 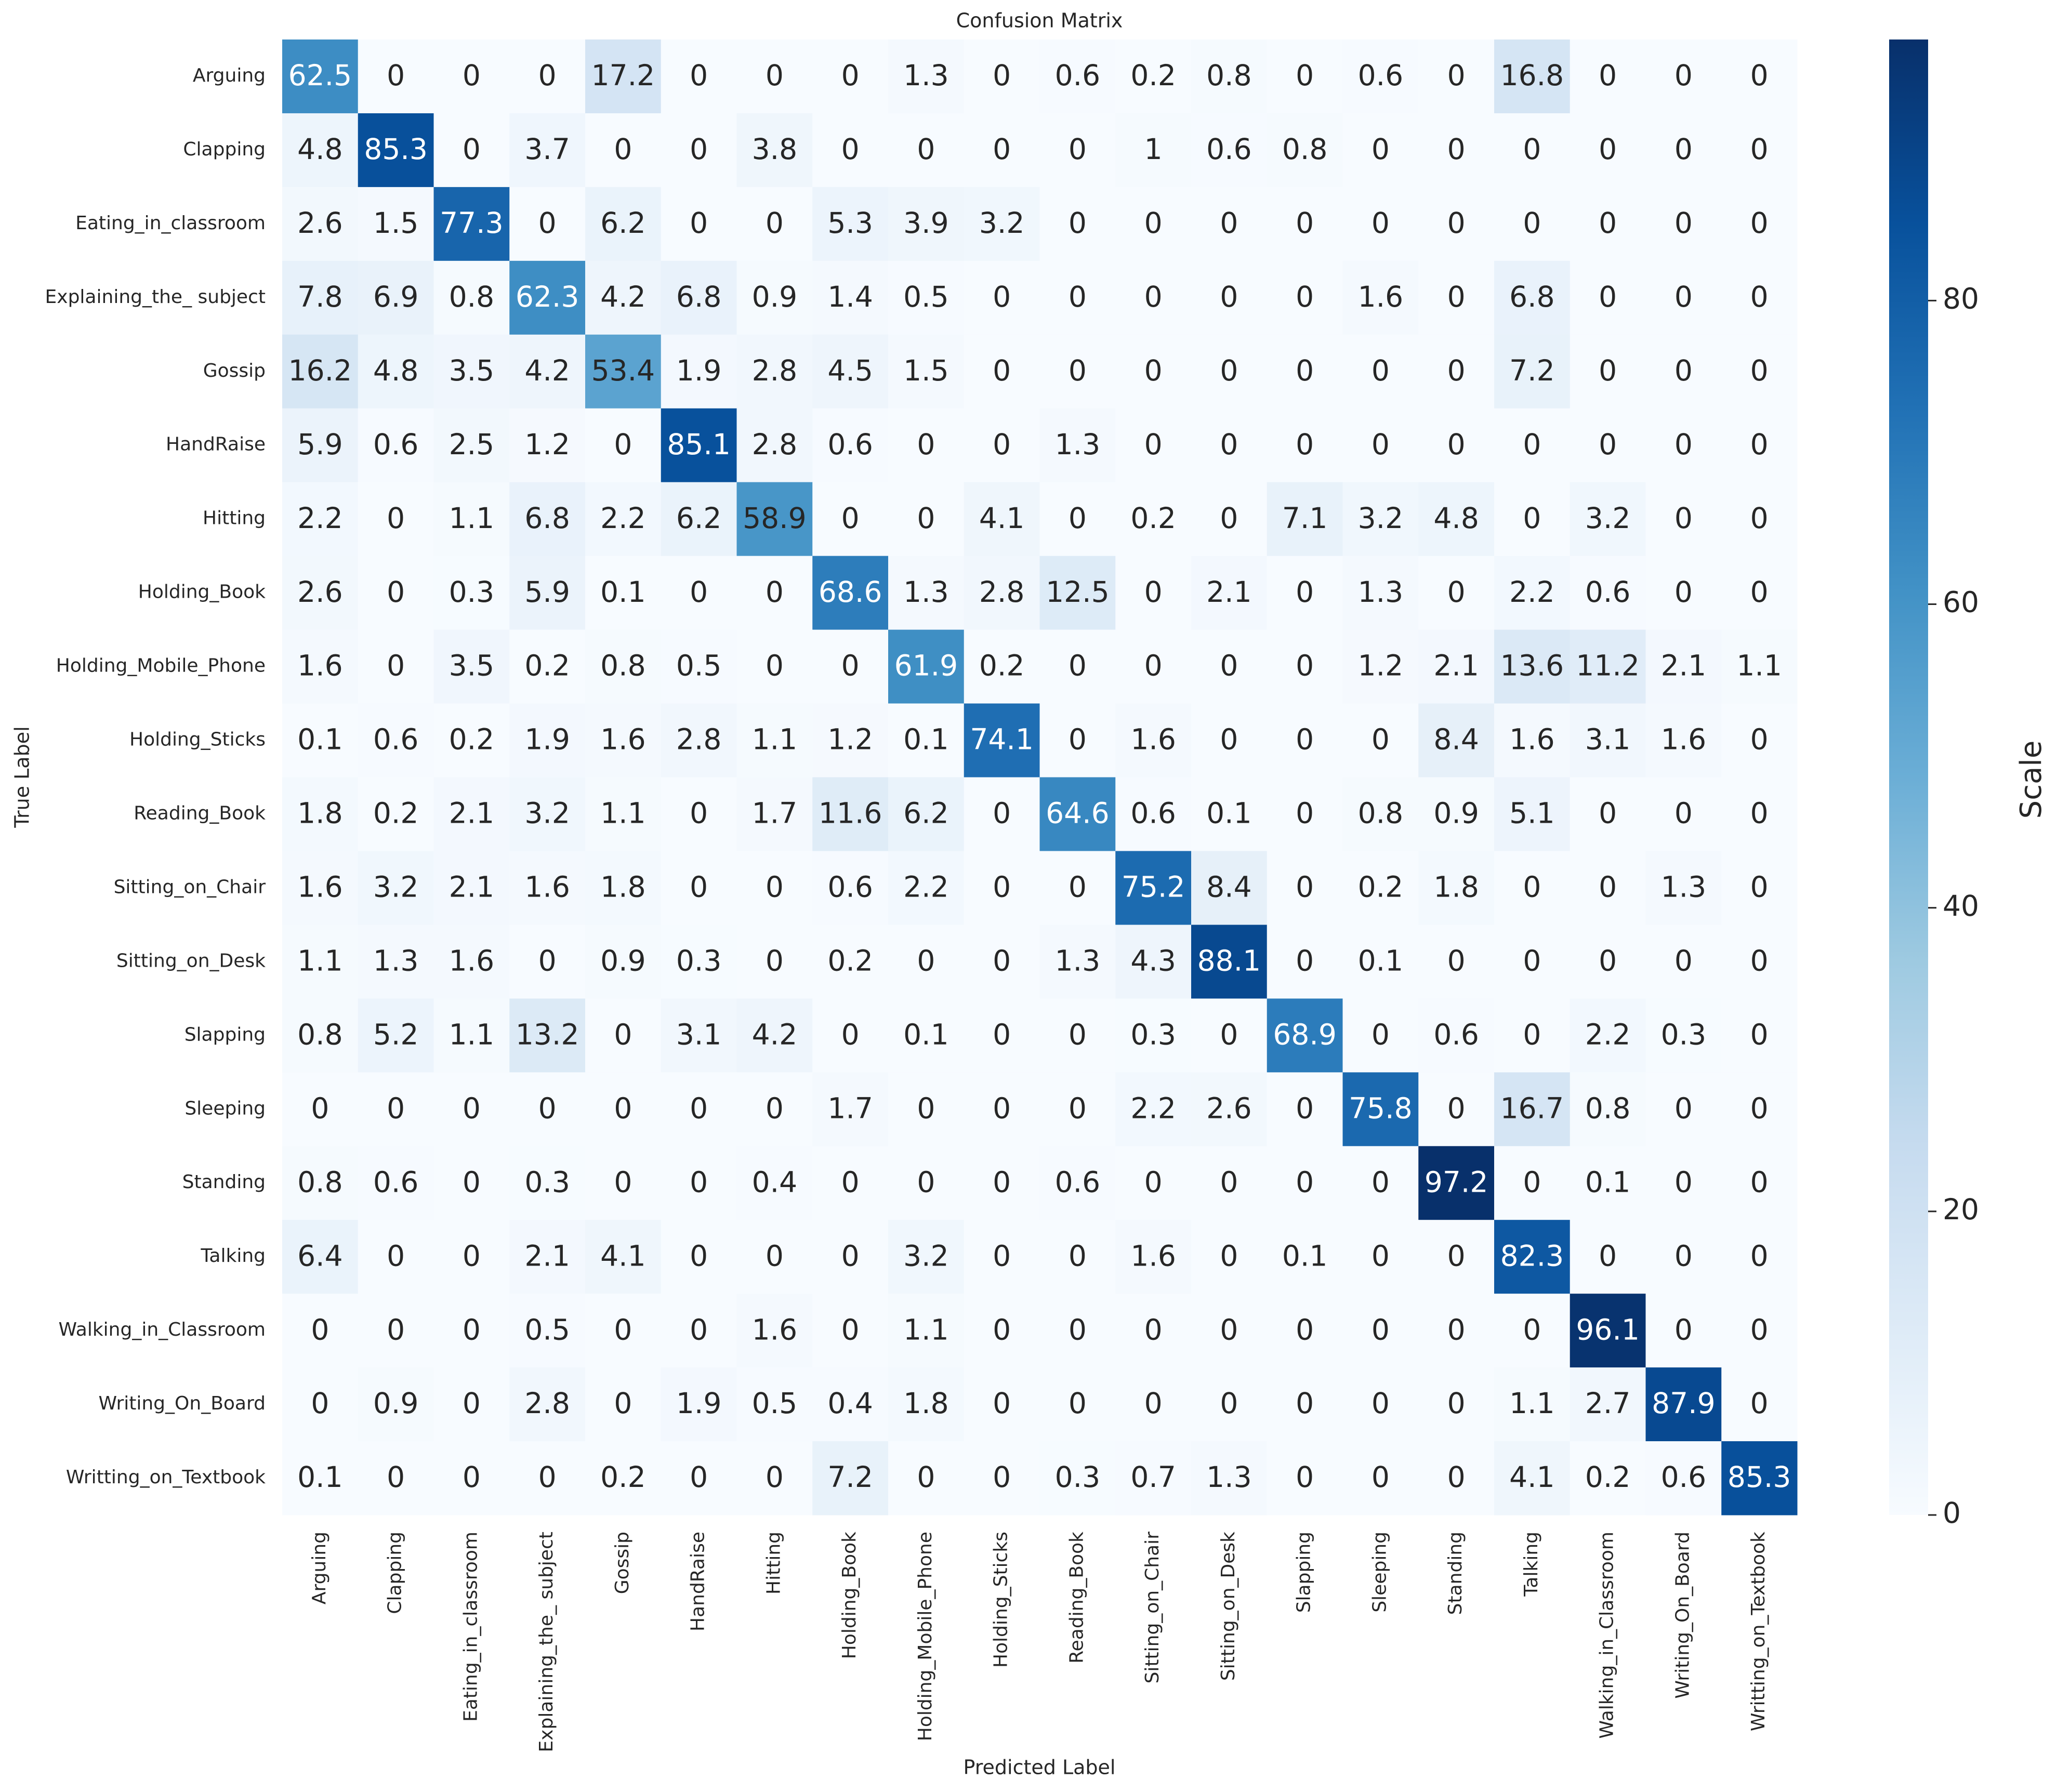 What do you see at coordinates (319, 296) in the screenshot?
I see `cell-label: 7.8` at bounding box center [319, 296].